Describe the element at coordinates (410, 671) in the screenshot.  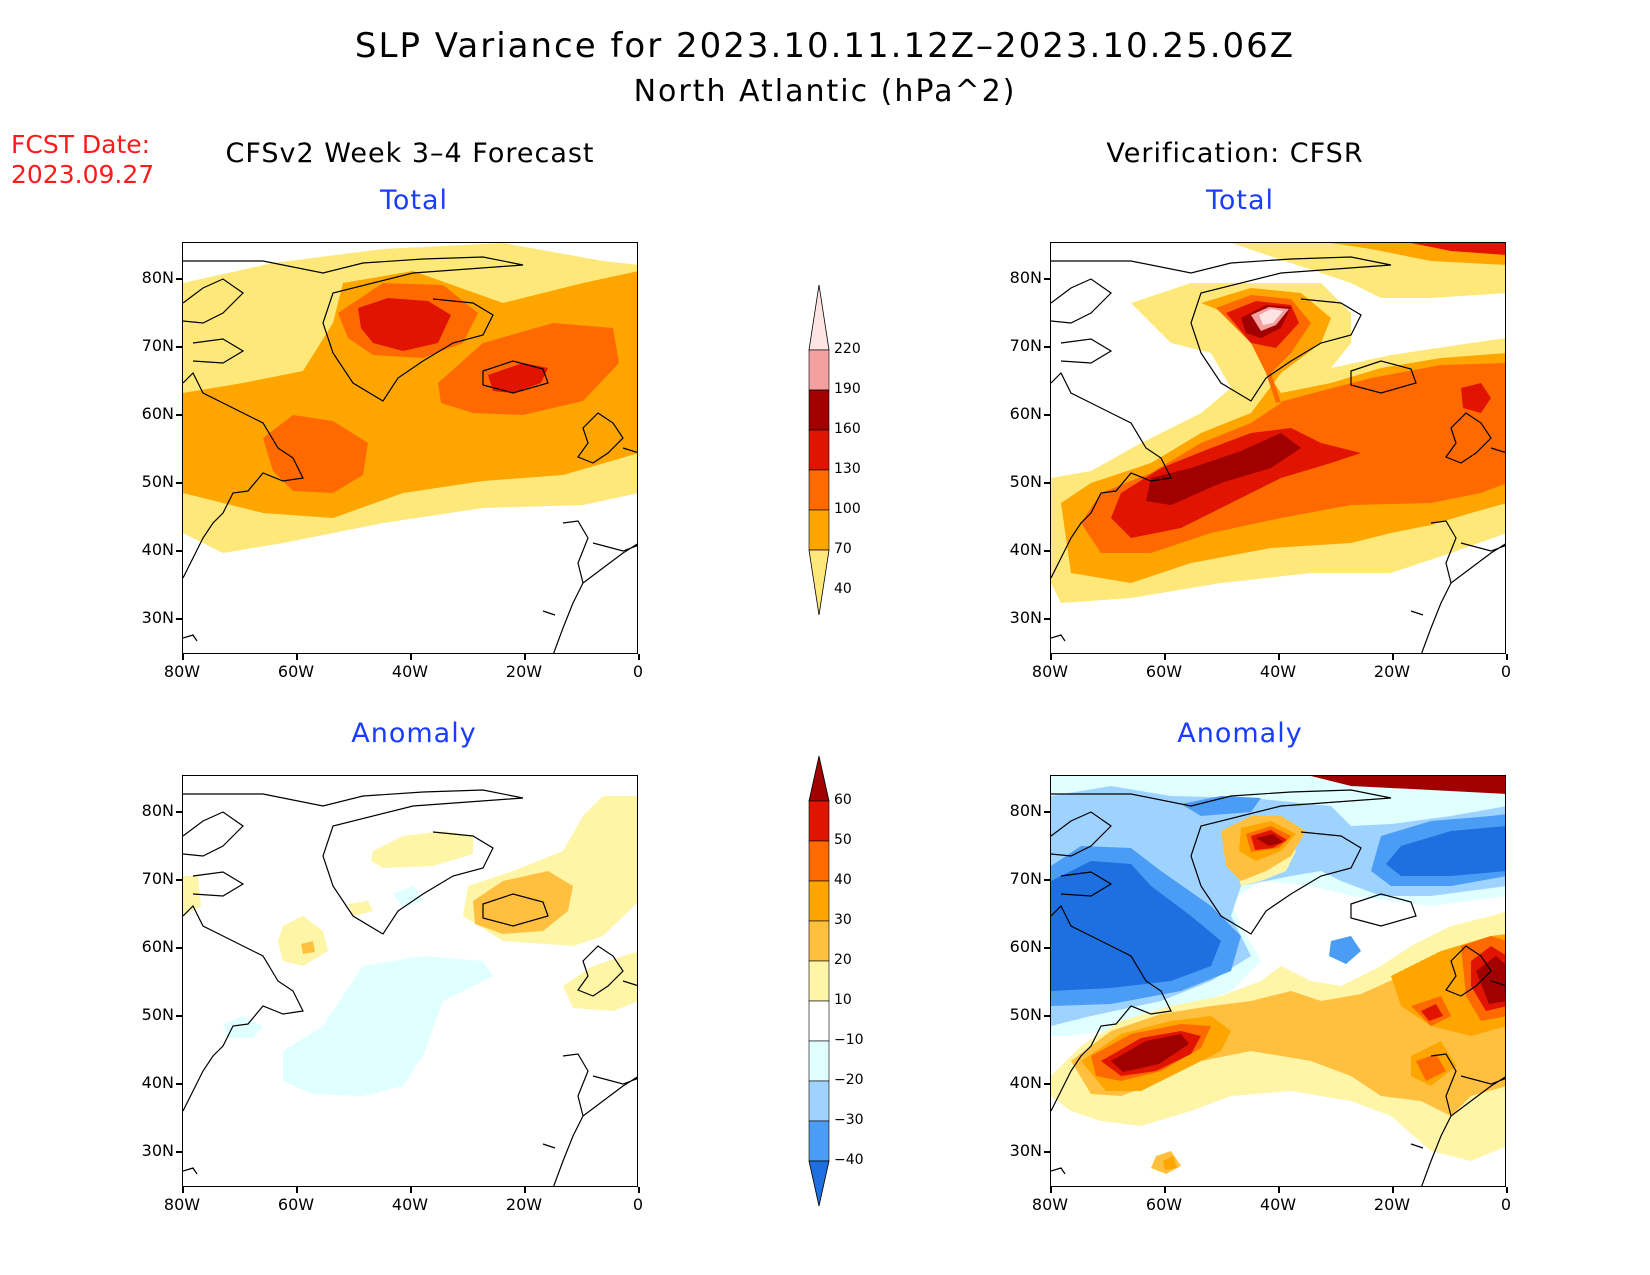
I see `forecast-total-lon-label: 40W` at that location.